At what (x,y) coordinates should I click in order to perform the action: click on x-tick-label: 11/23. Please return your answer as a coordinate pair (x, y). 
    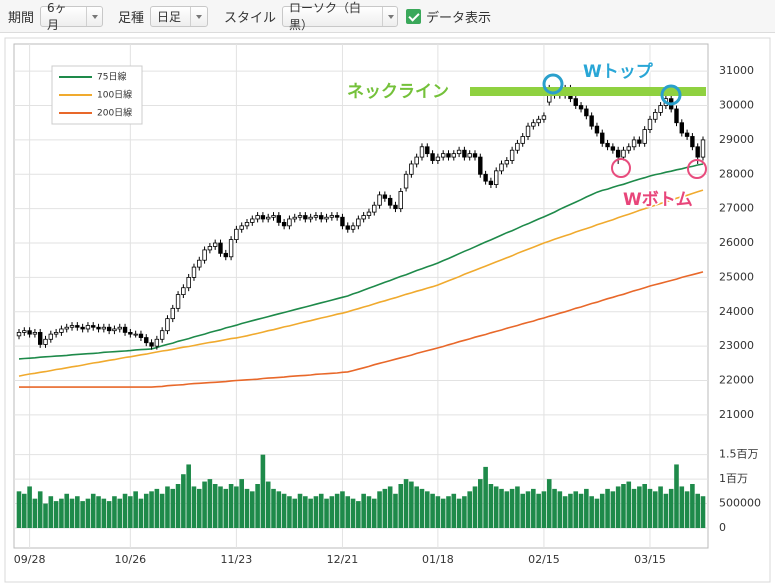
    Looking at the image, I should click on (237, 559).